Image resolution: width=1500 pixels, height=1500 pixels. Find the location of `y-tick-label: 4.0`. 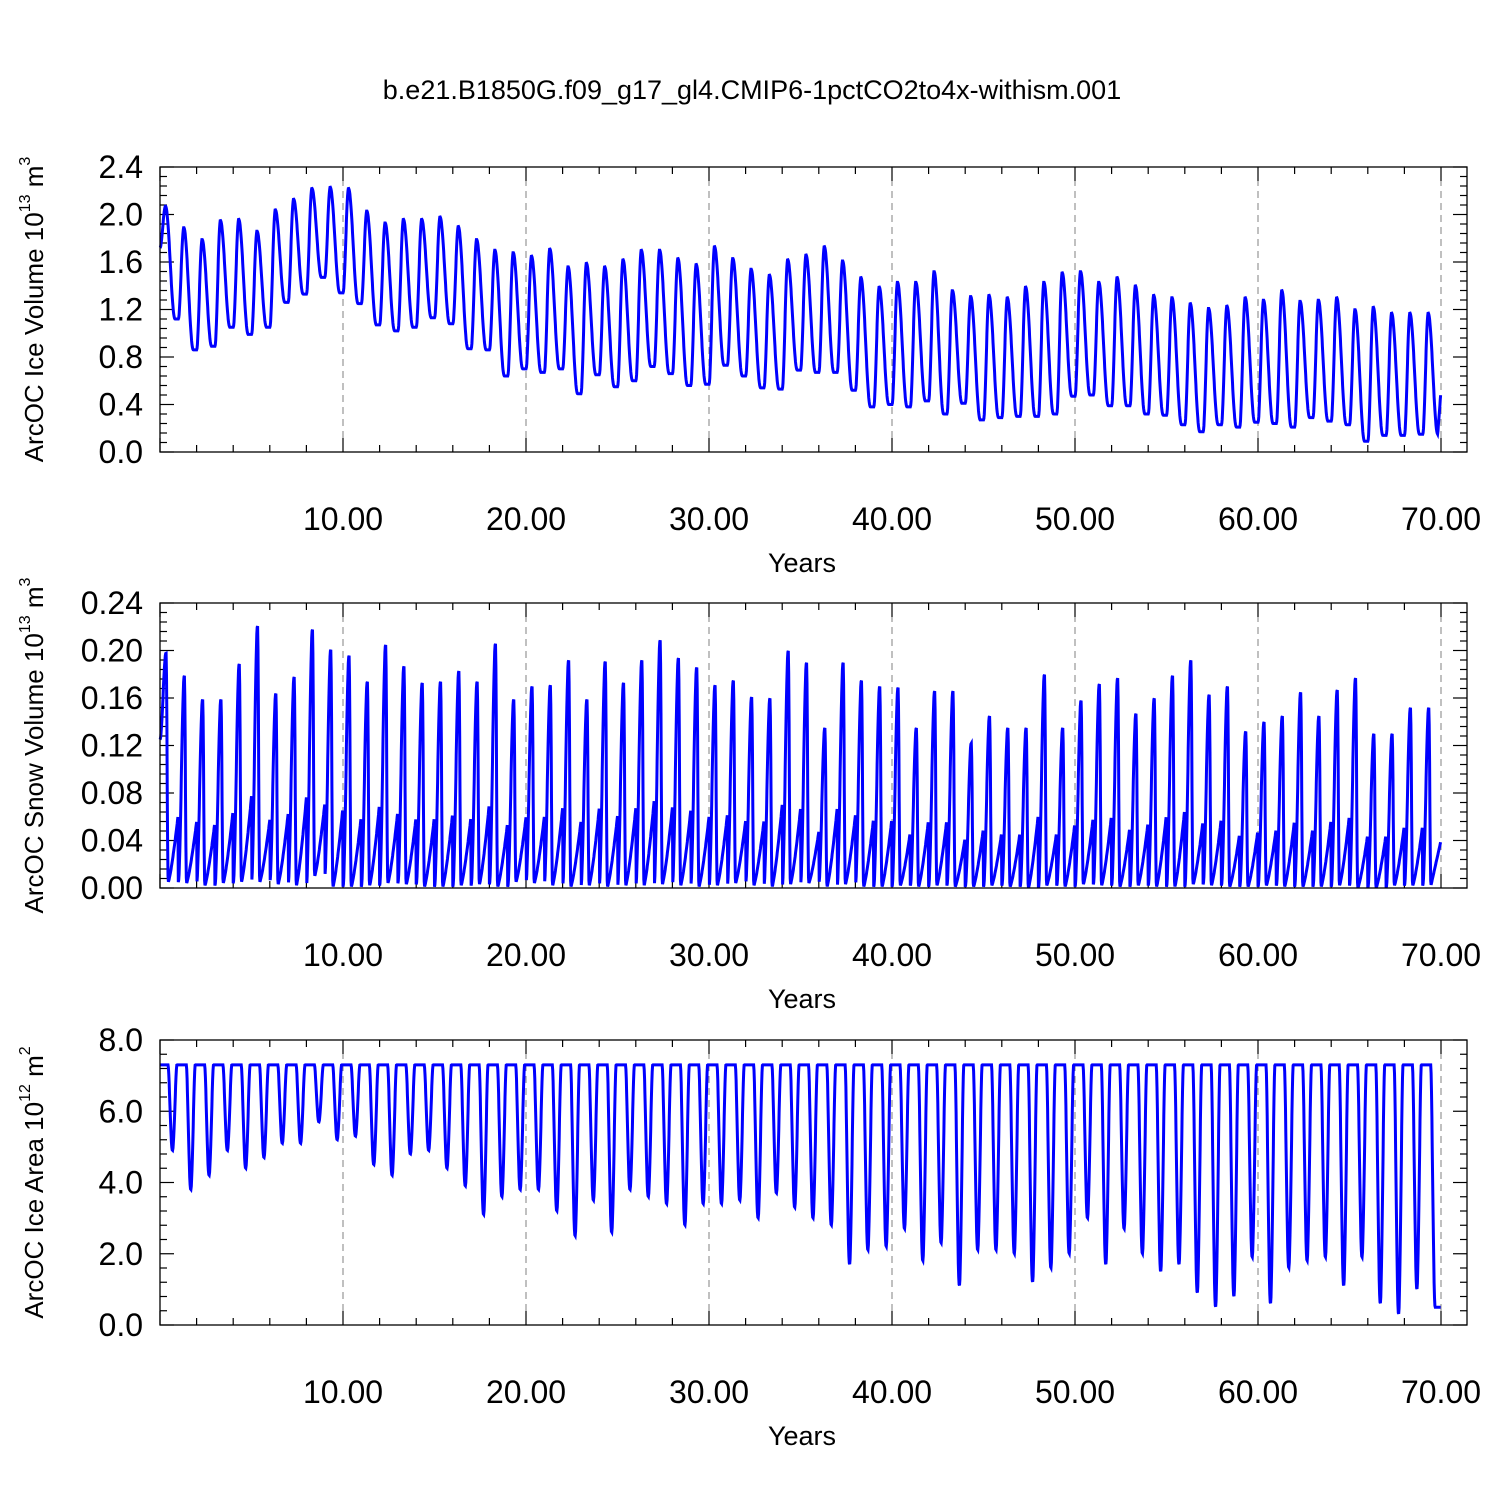

y-tick-label: 4.0 is located at coordinates (121, 1183).